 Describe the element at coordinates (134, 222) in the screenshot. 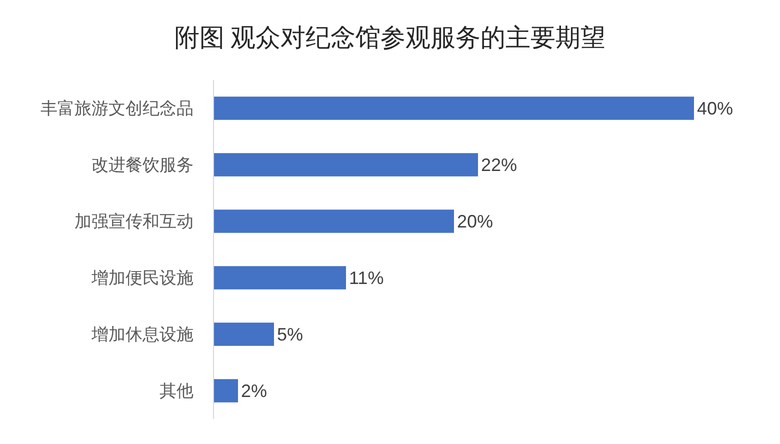

I see `y-tick-label: 加强宣传和互动` at that location.